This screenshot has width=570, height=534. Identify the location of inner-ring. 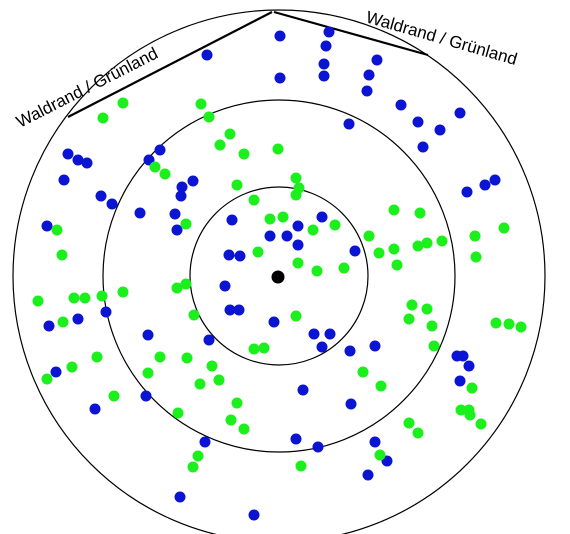
(279, 276).